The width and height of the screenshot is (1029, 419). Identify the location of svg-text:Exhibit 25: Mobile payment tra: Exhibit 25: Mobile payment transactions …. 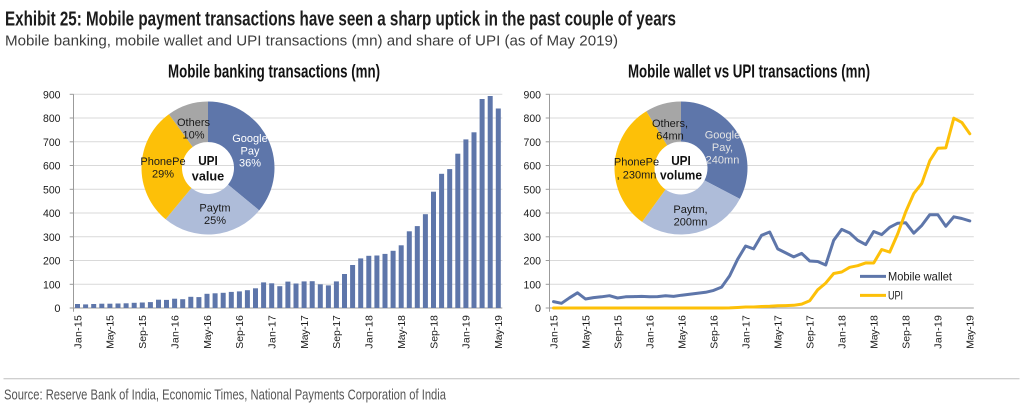
(340, 20).